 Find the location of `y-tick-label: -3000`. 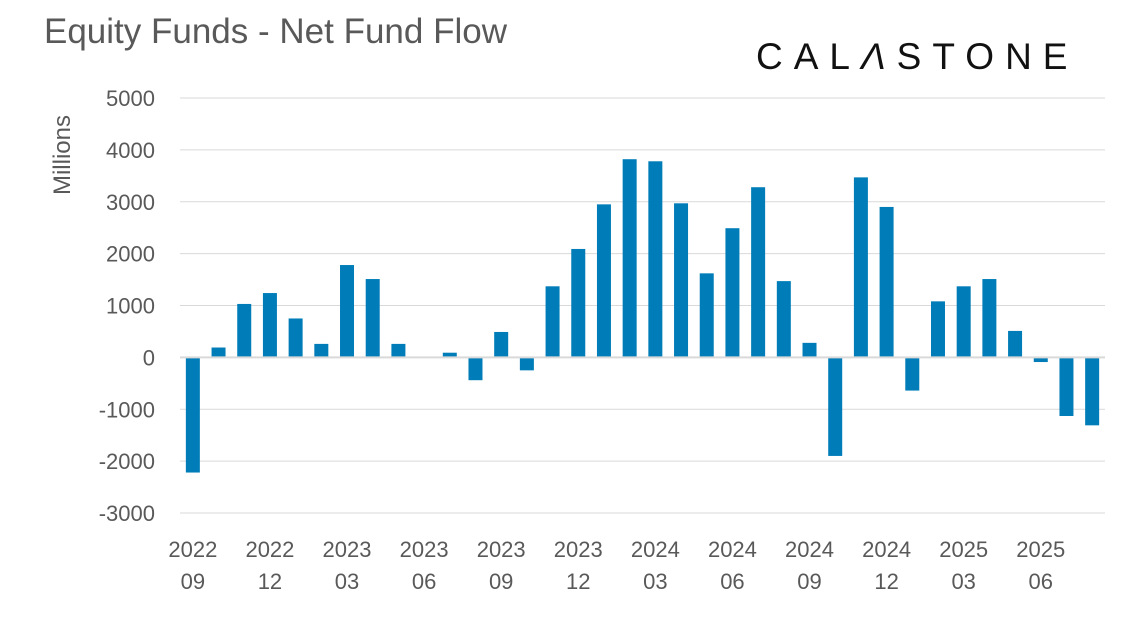

y-tick-label: -3000 is located at coordinates (127, 513).